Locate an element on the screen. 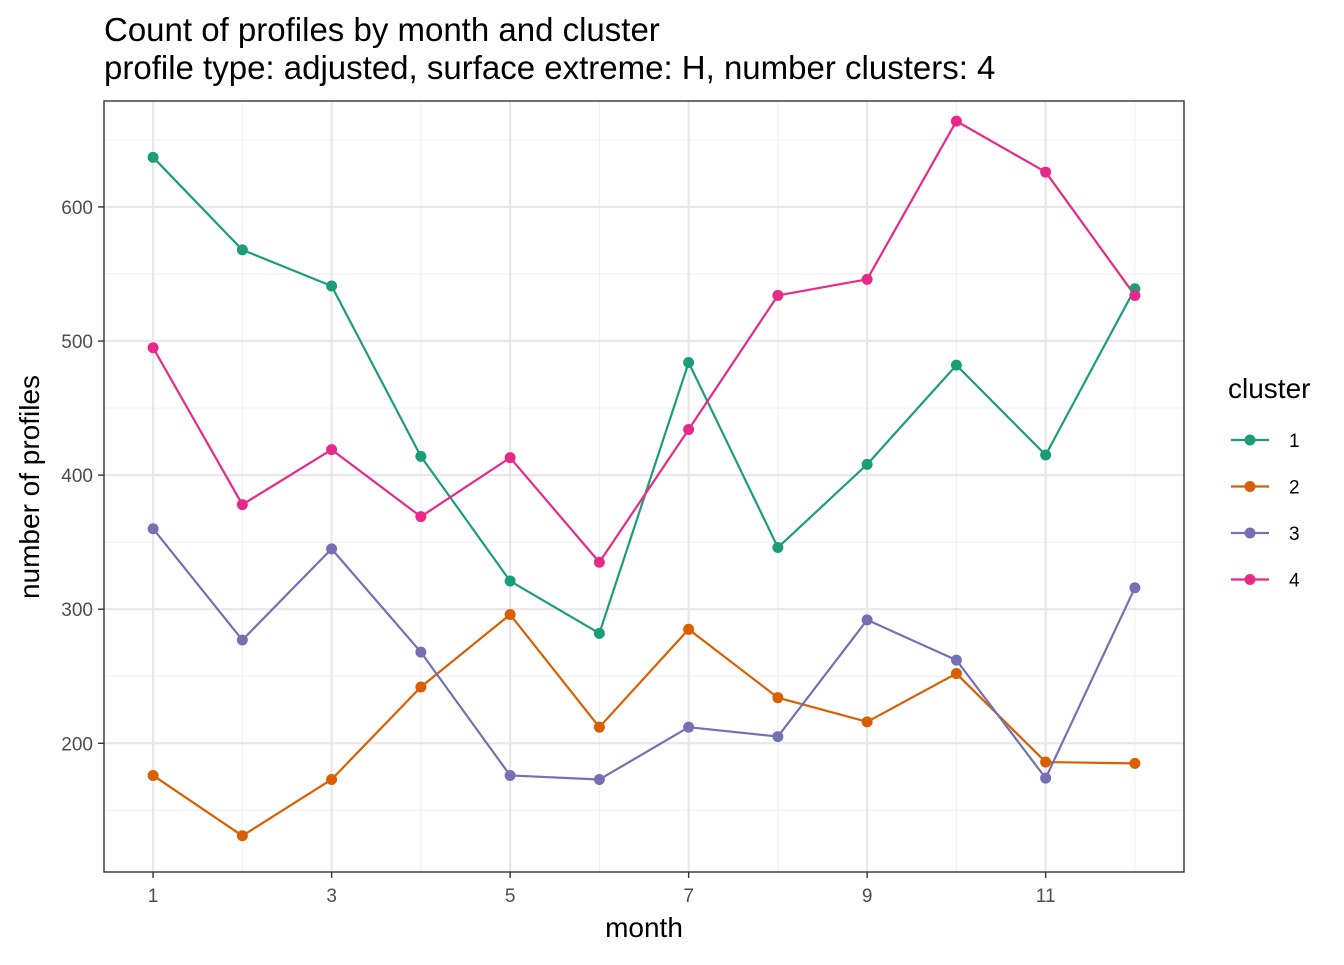 The image size is (1344, 965). legend-items: 1 2 3 4 is located at coordinates (1265, 511).